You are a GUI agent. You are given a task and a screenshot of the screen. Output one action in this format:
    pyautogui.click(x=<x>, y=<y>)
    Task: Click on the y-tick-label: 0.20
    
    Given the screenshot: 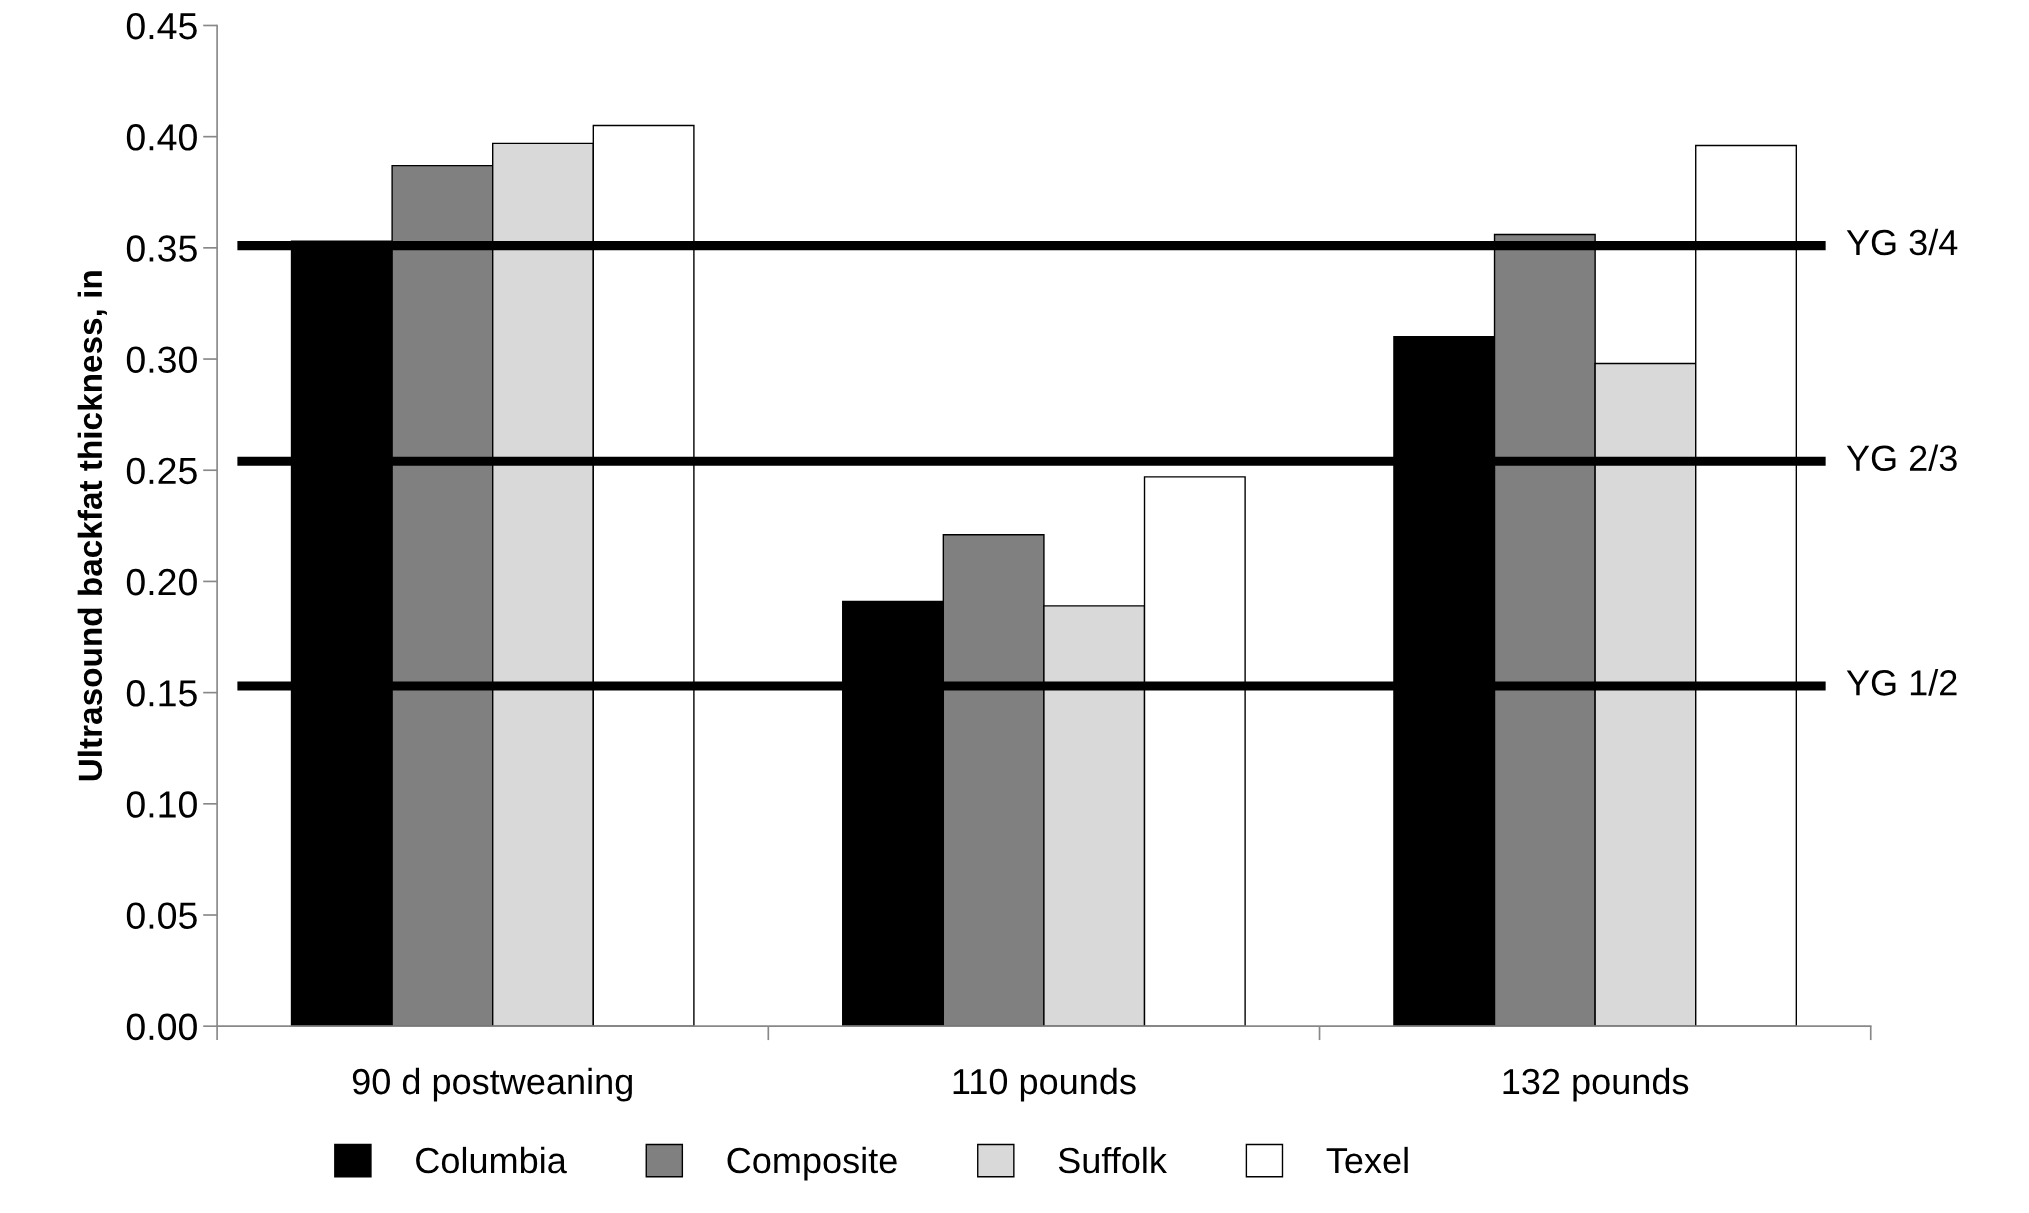 What is the action you would take?
    pyautogui.click(x=161, y=582)
    